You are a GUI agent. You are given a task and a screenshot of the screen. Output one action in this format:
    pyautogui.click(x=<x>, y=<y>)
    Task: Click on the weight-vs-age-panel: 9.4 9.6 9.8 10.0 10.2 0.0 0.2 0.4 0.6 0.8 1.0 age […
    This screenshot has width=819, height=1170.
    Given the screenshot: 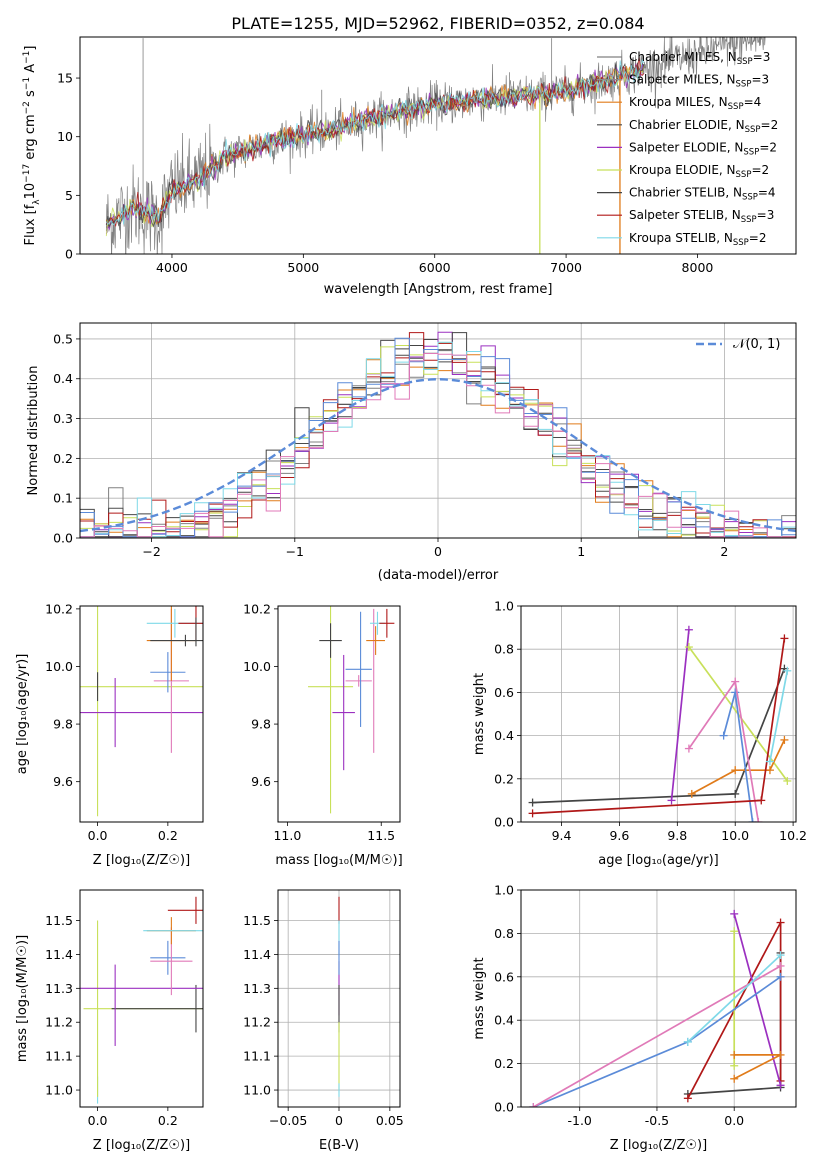 What is the action you would take?
    pyautogui.click(x=639, y=734)
    